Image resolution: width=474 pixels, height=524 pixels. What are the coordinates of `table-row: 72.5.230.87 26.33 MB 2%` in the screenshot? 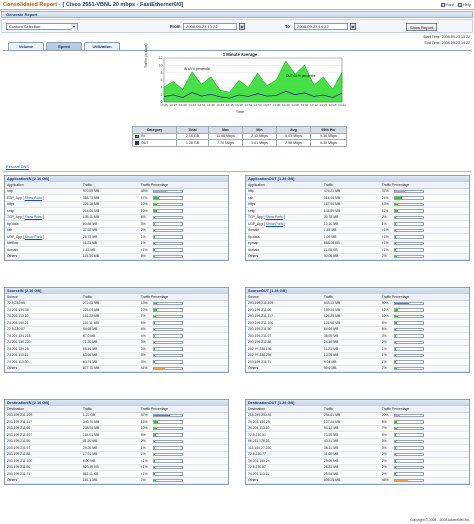 It's located at (357, 467).